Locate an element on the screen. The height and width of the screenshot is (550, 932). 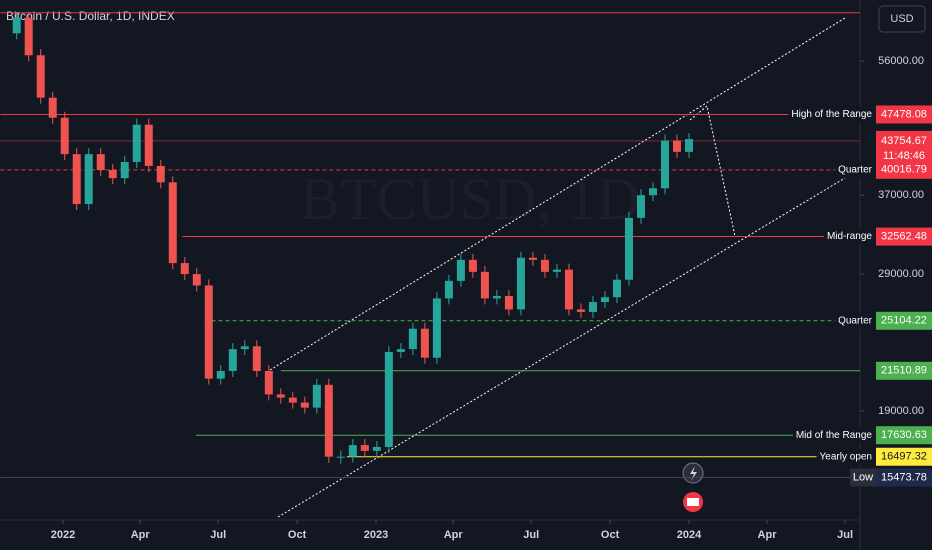
flash-glyph is located at coordinates (693, 473).